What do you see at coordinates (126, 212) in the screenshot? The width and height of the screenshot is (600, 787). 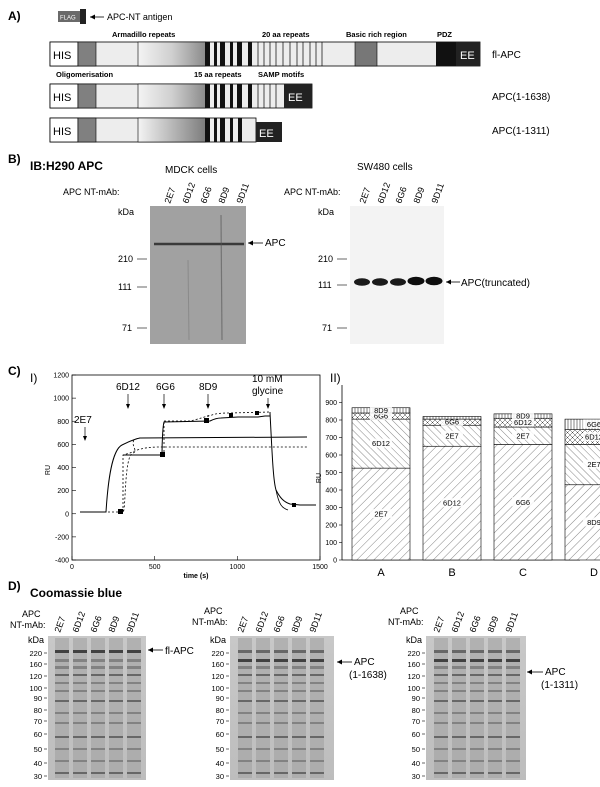 I see `blot1-kda: kDa` at bounding box center [126, 212].